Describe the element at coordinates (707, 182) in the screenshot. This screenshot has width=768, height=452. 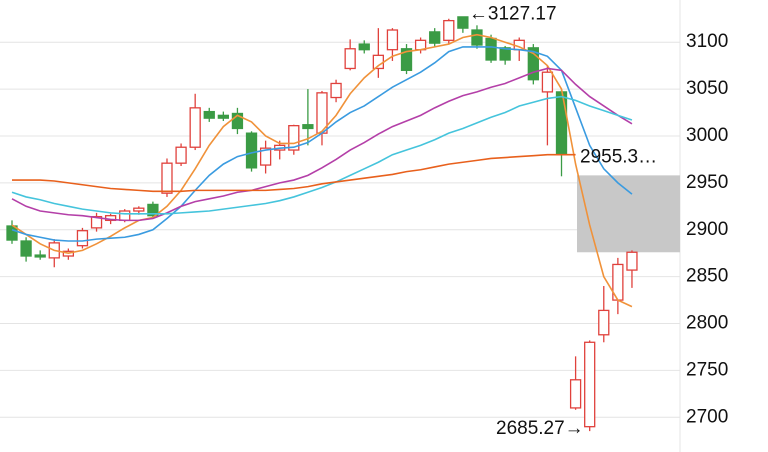
I see `y-tick-label: 2950` at that location.